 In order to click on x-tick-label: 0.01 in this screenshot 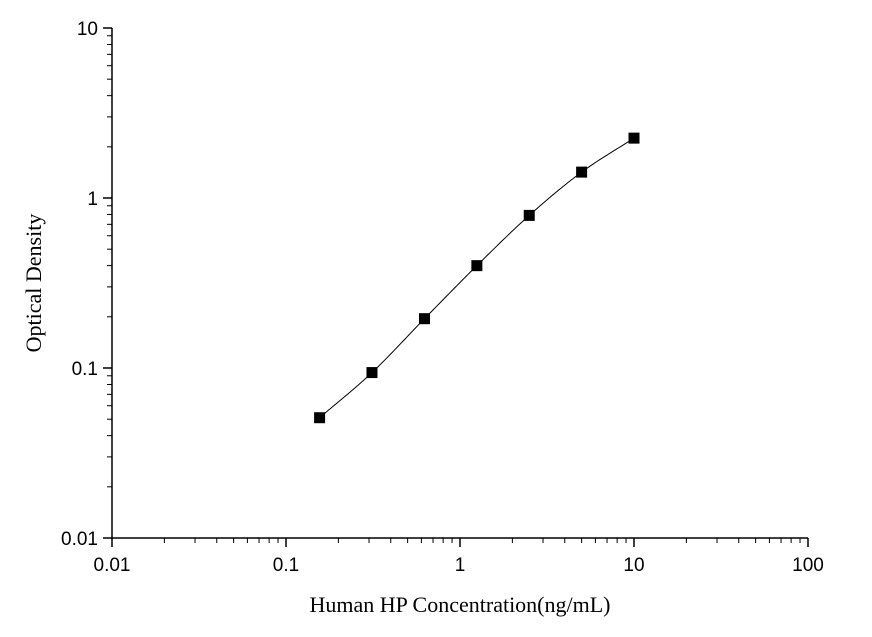, I will do `click(112, 565)`.